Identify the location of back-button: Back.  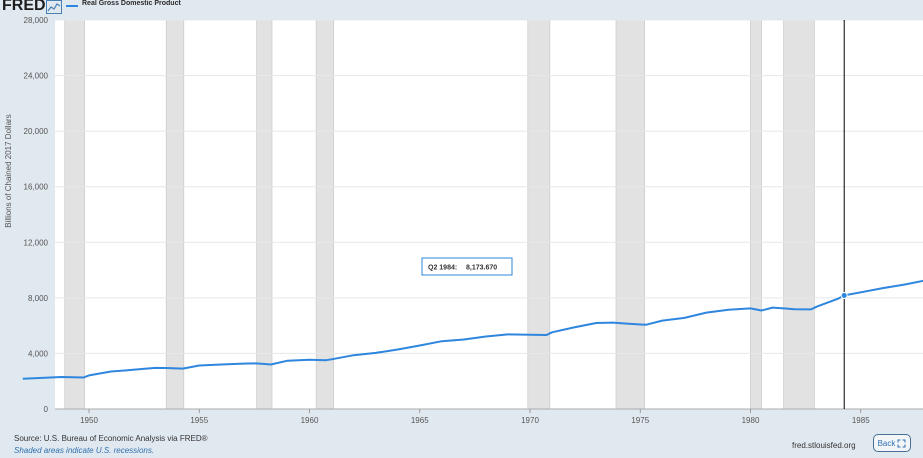
(892, 443).